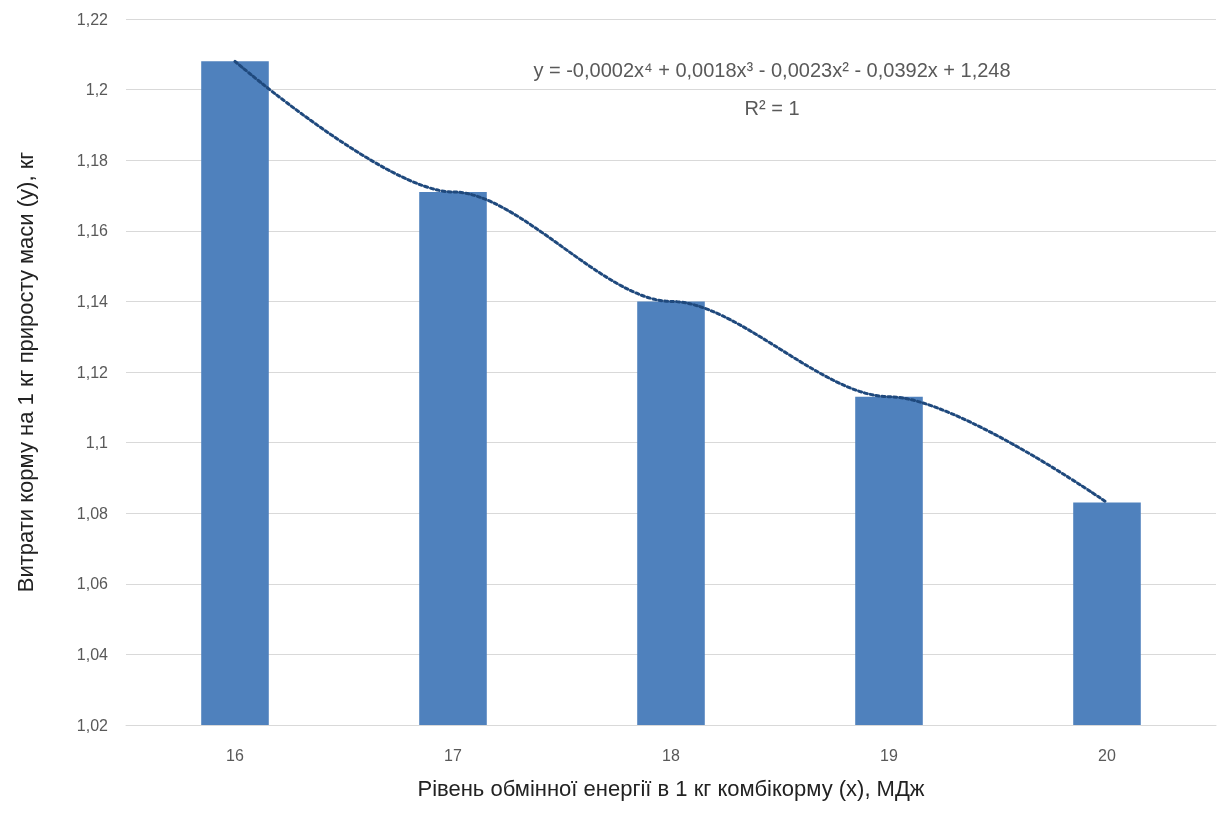 This screenshot has height=816, width=1224. I want to click on y-tick-label: 1,12, so click(92, 372).